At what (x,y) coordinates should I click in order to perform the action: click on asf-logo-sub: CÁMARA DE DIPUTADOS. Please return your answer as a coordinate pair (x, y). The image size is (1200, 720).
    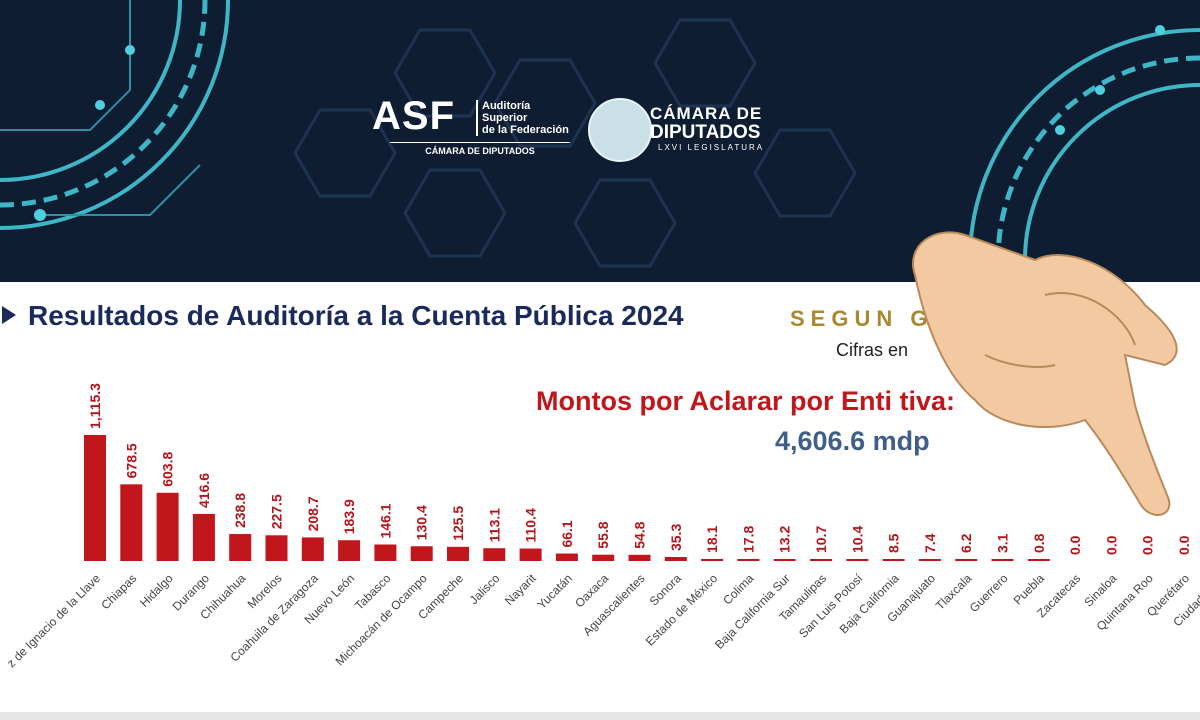
    Looking at the image, I should click on (480, 149).